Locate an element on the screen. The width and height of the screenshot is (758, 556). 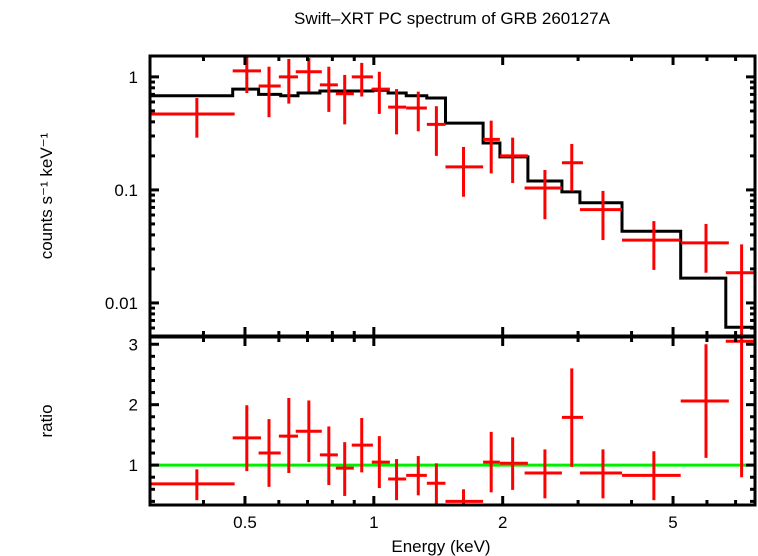
y-tick-label: 0.1 is located at coordinates (126, 190).